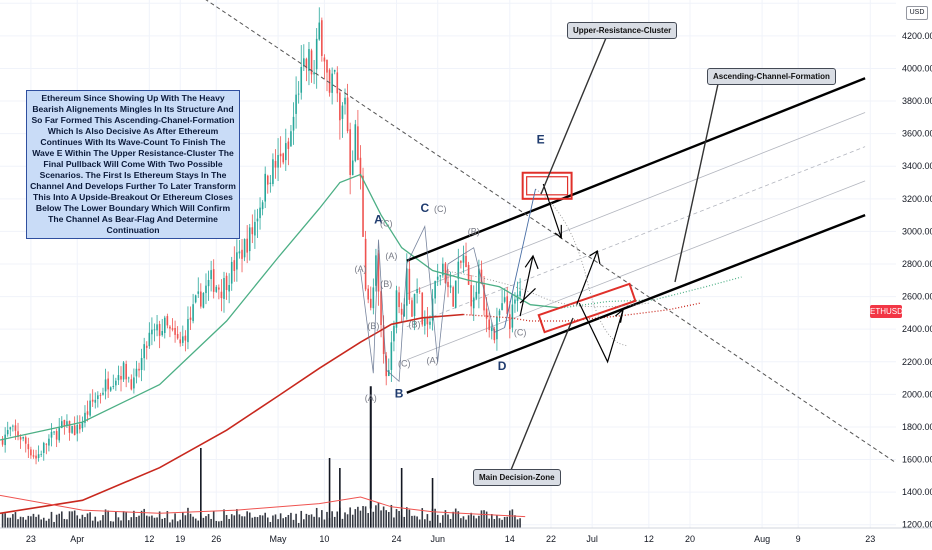  Describe the element at coordinates (870, 539) in the screenshot. I see `time-tick-label: 23` at that location.